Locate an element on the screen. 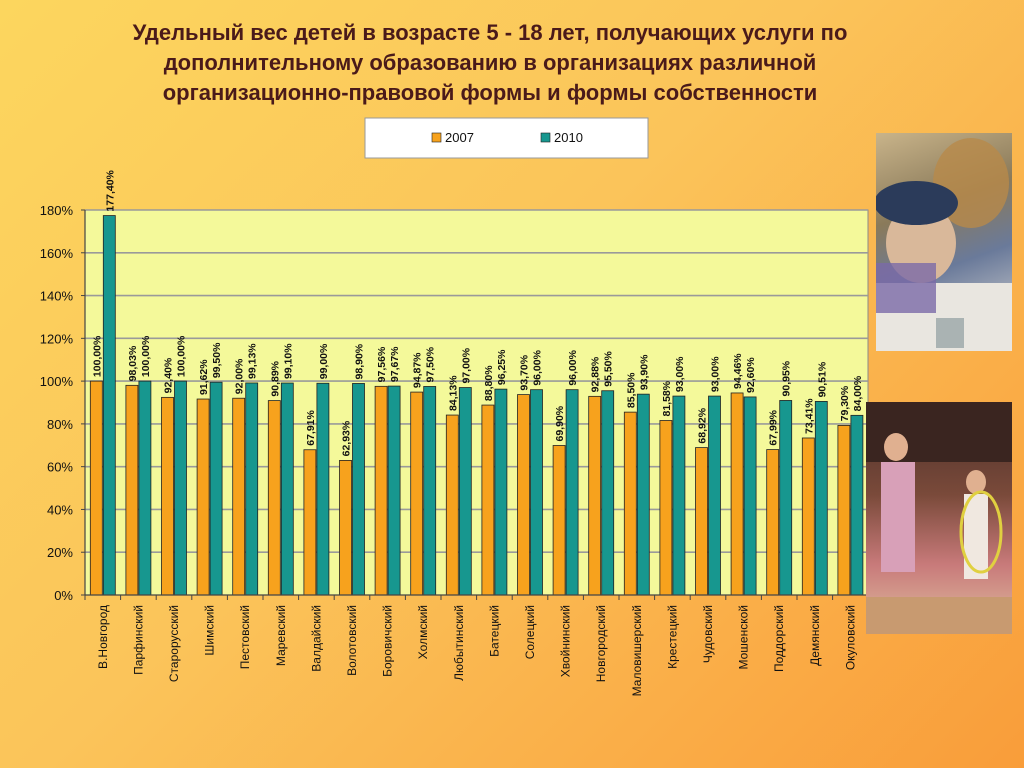 This screenshot has height=768, width=1024. legend-box is located at coordinates (506, 138).